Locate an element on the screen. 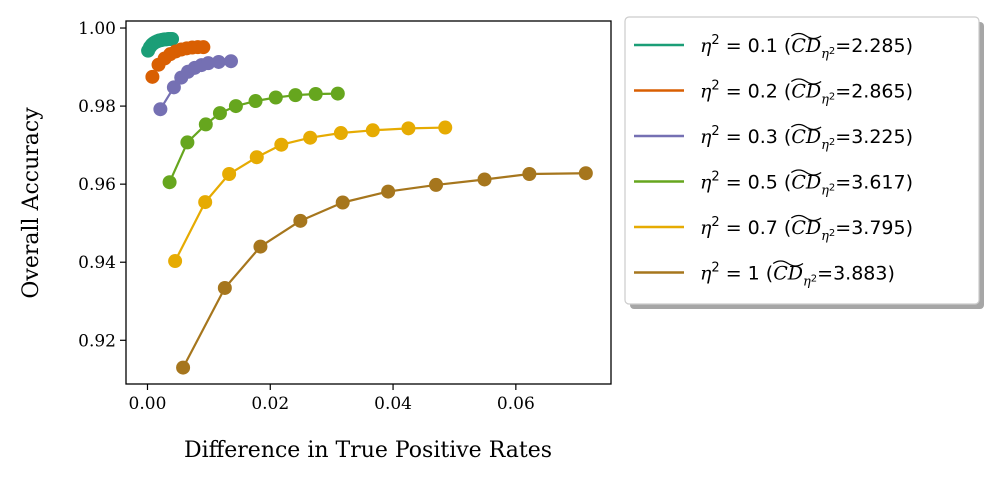 This screenshot has width=997, height=481. legend-entry: η2 = 0.7 (CDη2=3.795) is located at coordinates (773, 229).